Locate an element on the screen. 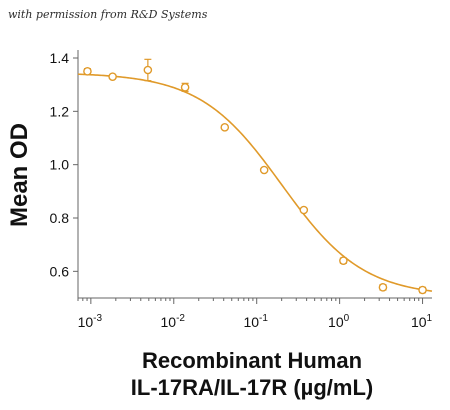 This screenshot has height=410, width=450. y-ticks: 0.6 0.8 1.0 1.2 1.4 is located at coordinates (64, 164).